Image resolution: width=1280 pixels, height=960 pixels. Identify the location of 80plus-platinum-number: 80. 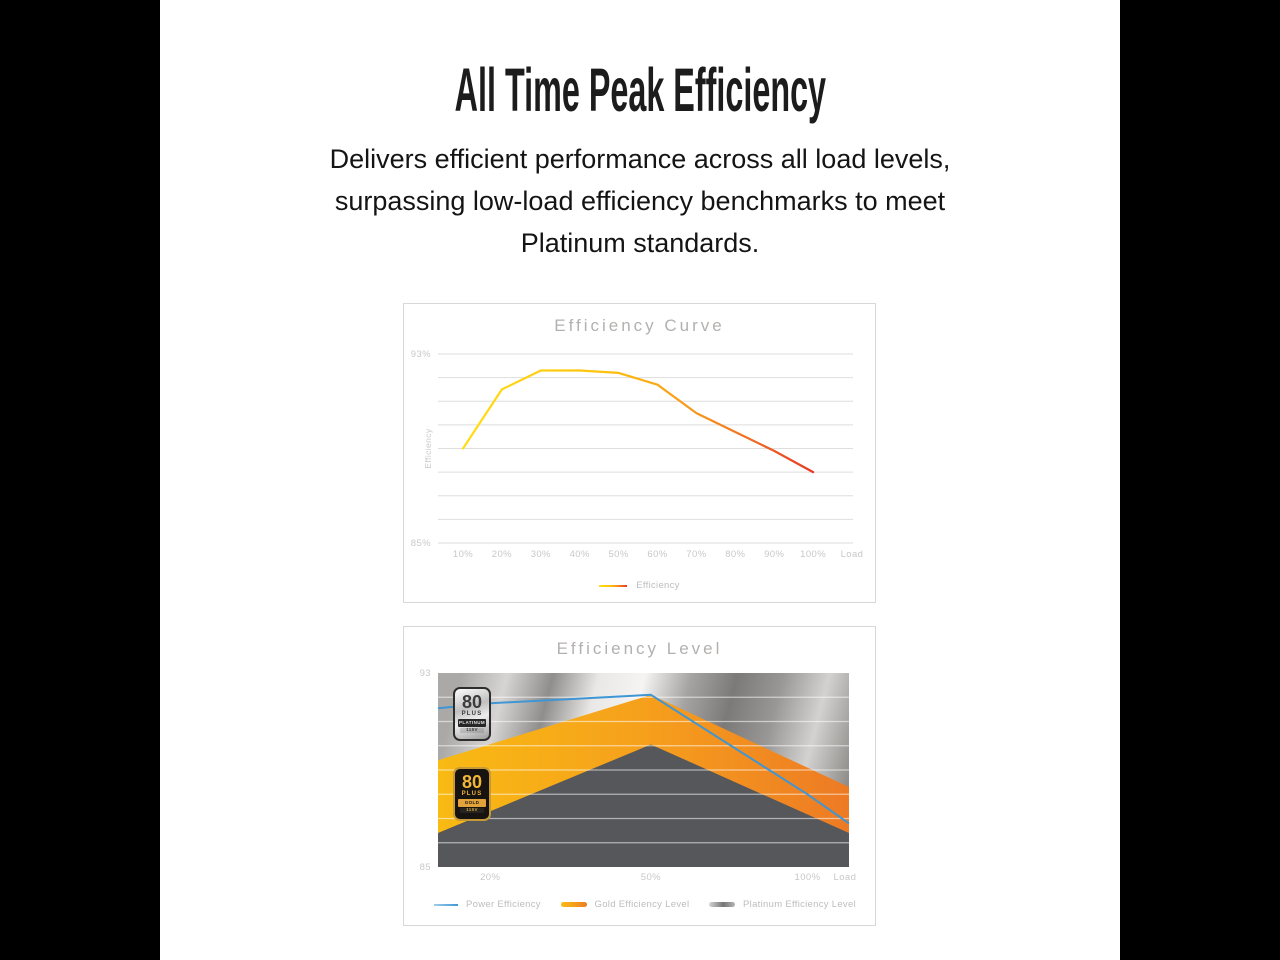
(472, 702).